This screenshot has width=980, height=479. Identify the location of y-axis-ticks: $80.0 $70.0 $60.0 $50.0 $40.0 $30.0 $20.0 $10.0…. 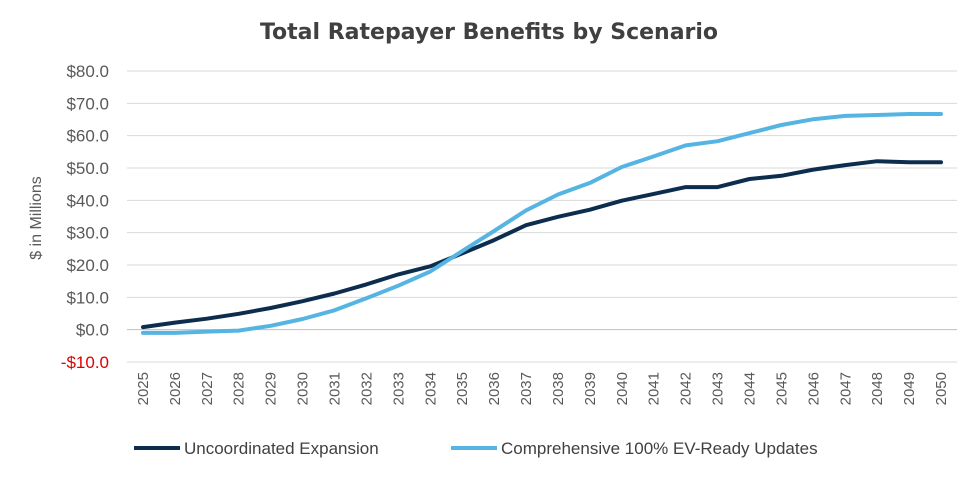
(85, 217).